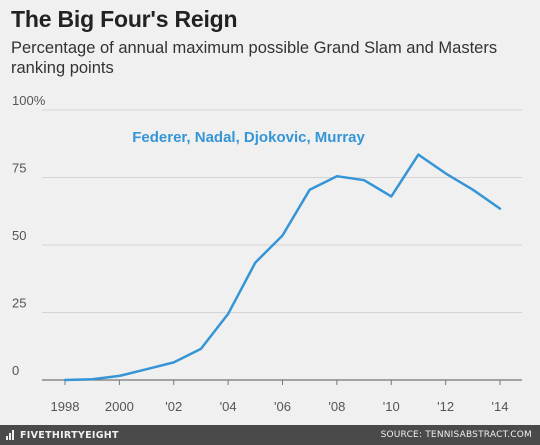 The height and width of the screenshot is (445, 540). What do you see at coordinates (69, 435) in the screenshot?
I see `footer-brand: FIVETHIRTYEIGHT` at bounding box center [69, 435].